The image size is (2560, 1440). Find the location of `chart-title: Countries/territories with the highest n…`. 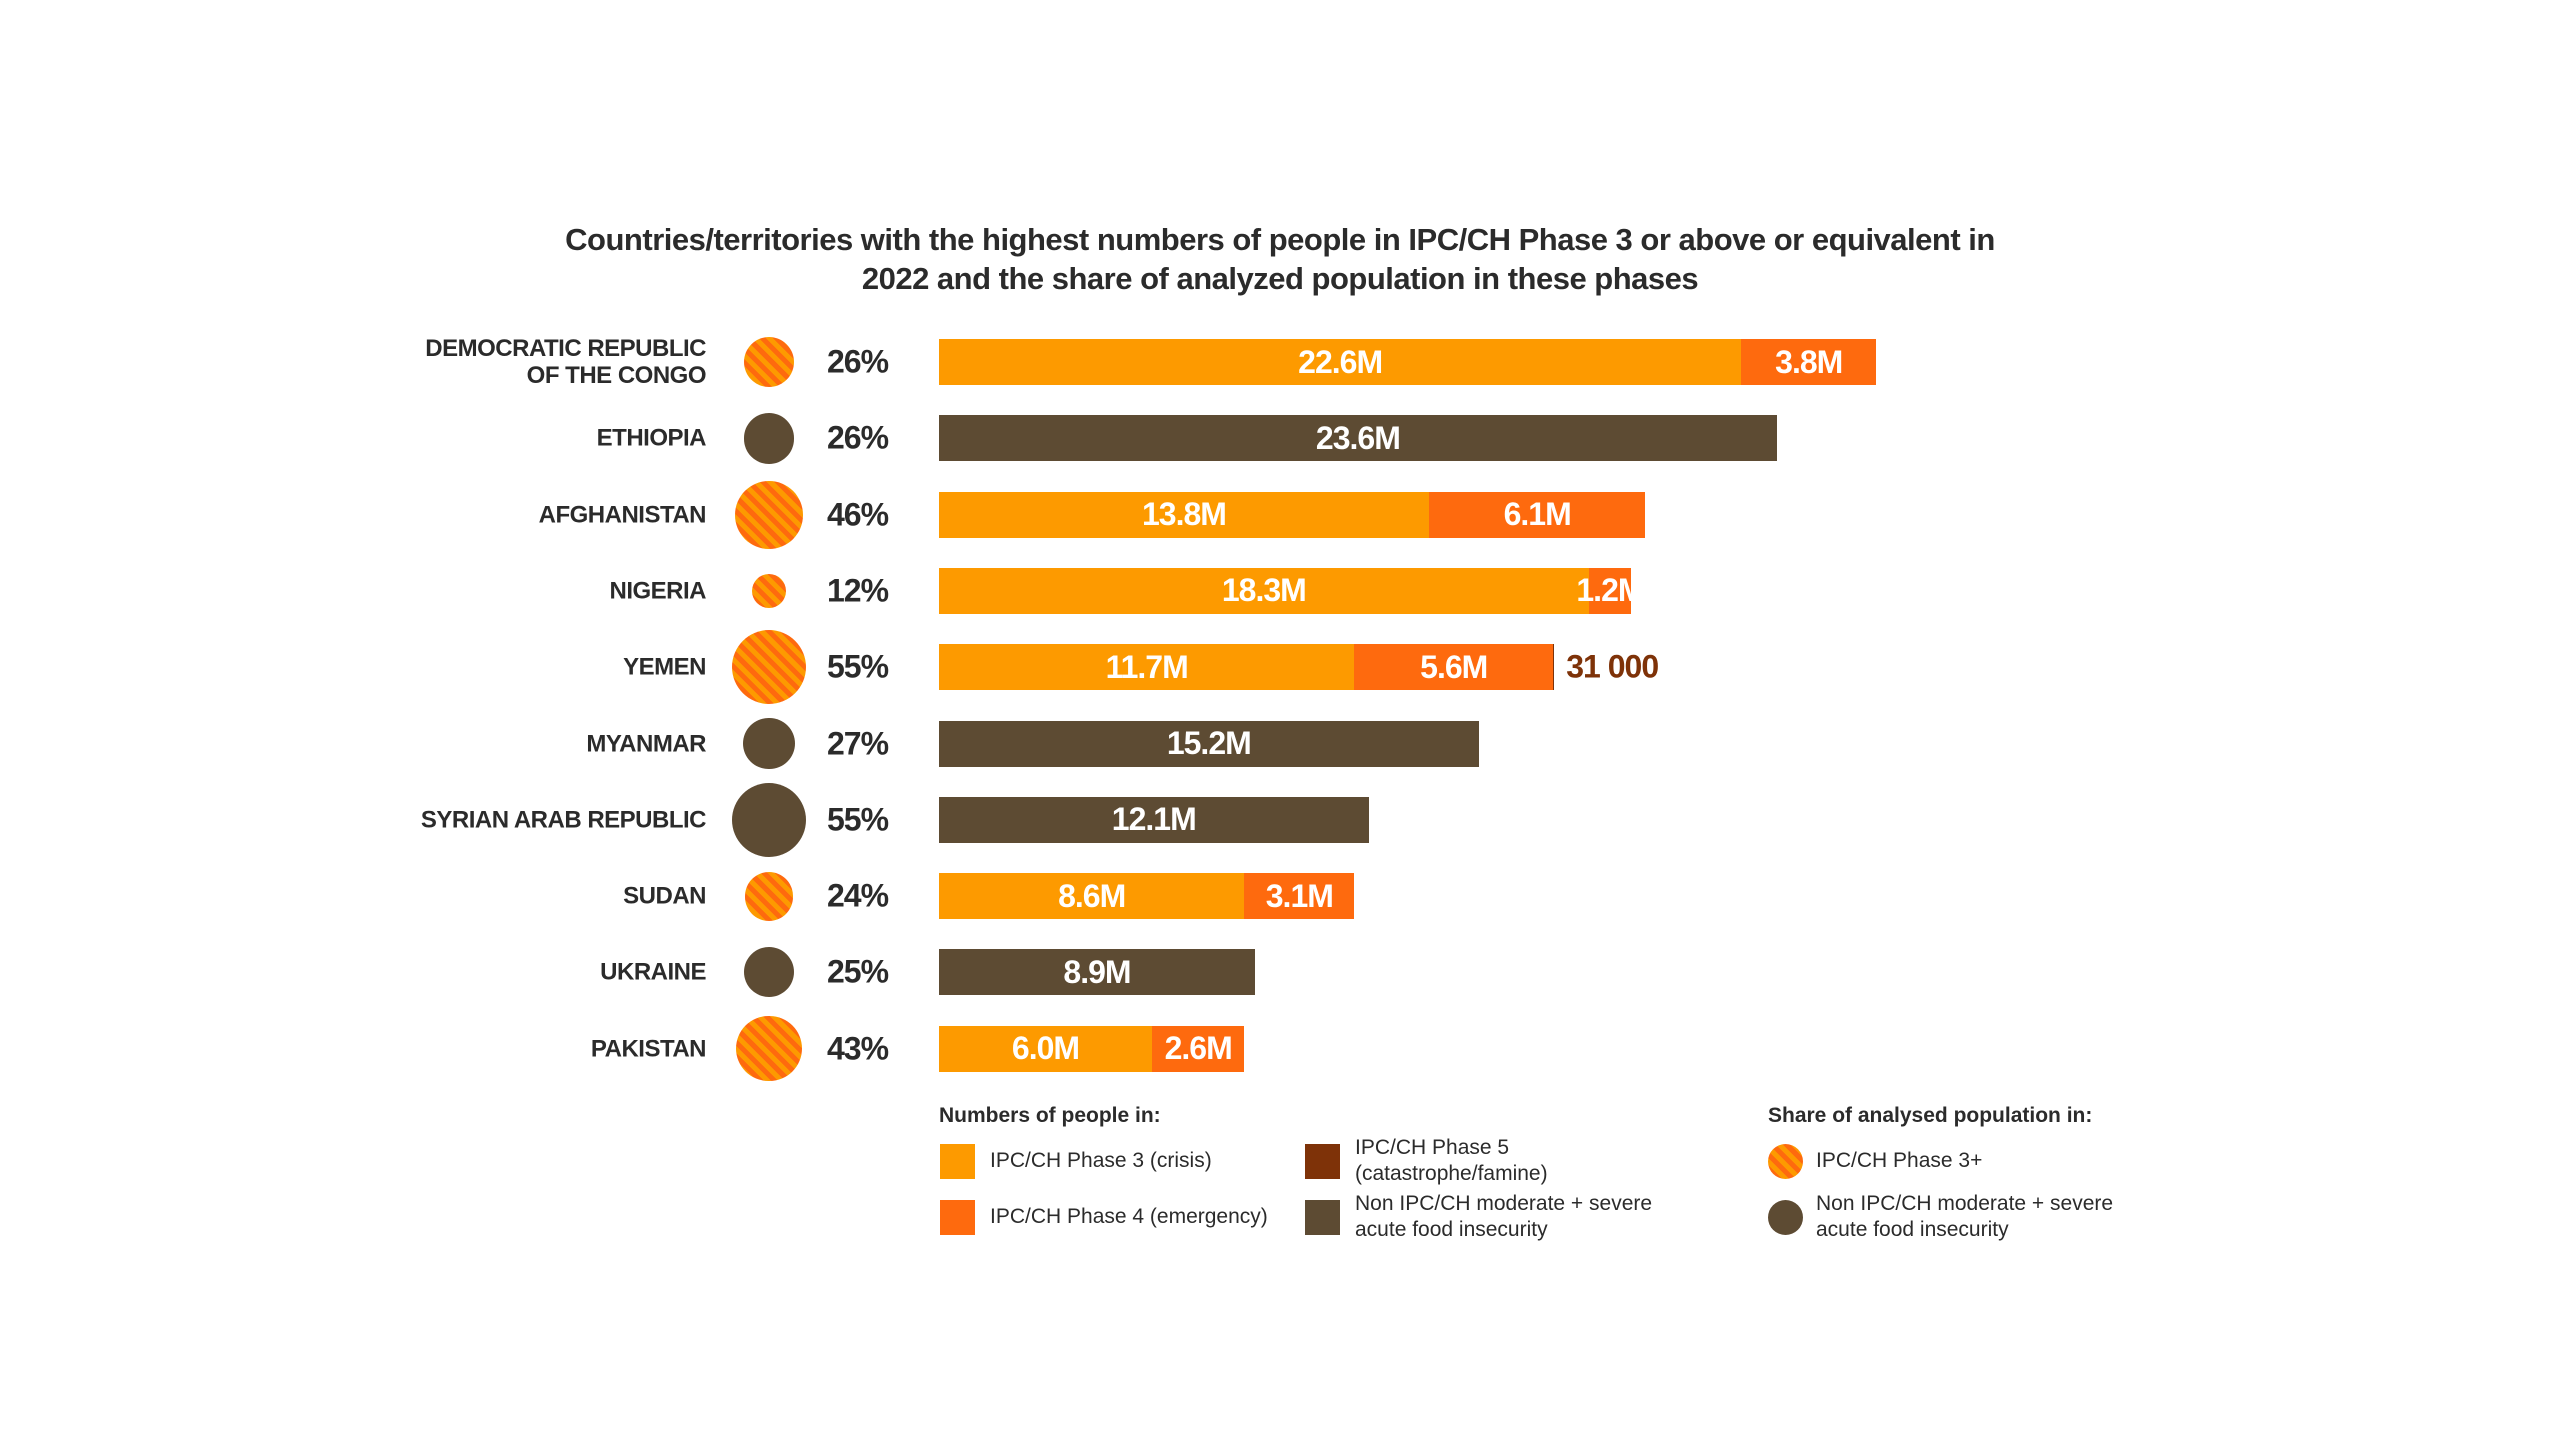

chart-title: Countries/territories with the highest n… is located at coordinates (1280, 259).